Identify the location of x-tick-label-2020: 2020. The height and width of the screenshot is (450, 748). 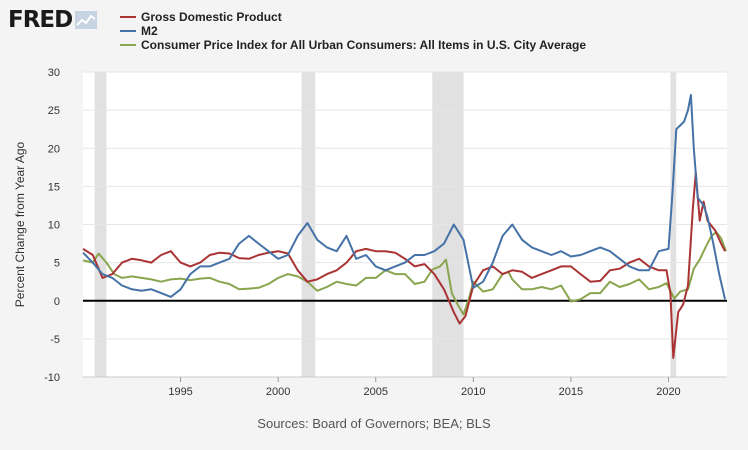
(668, 392).